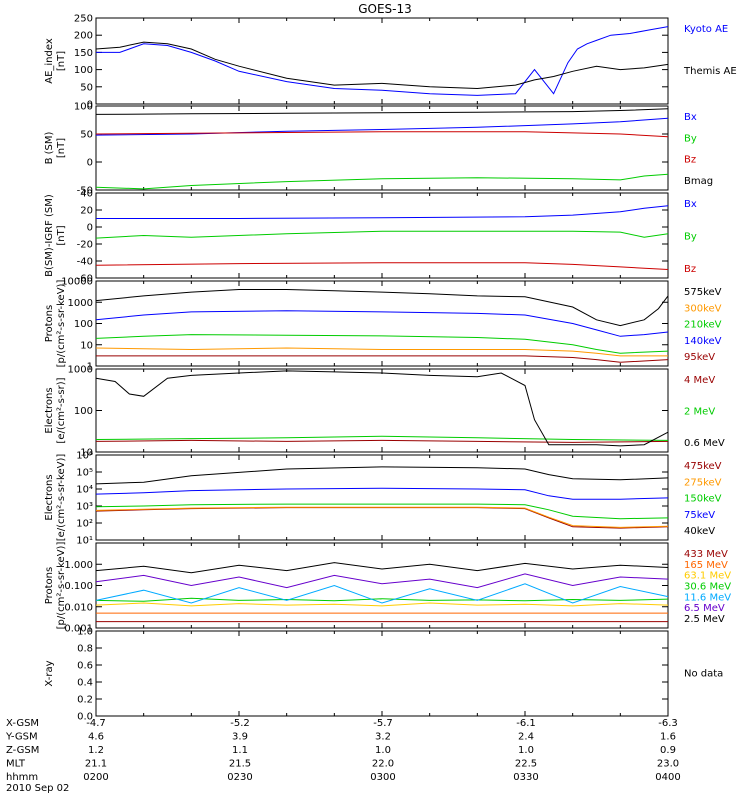 Image resolution: width=750 pixels, height=804 pixels. Describe the element at coordinates (382, 234) in the screenshot. I see `series-line-bdiff-by` at that location.